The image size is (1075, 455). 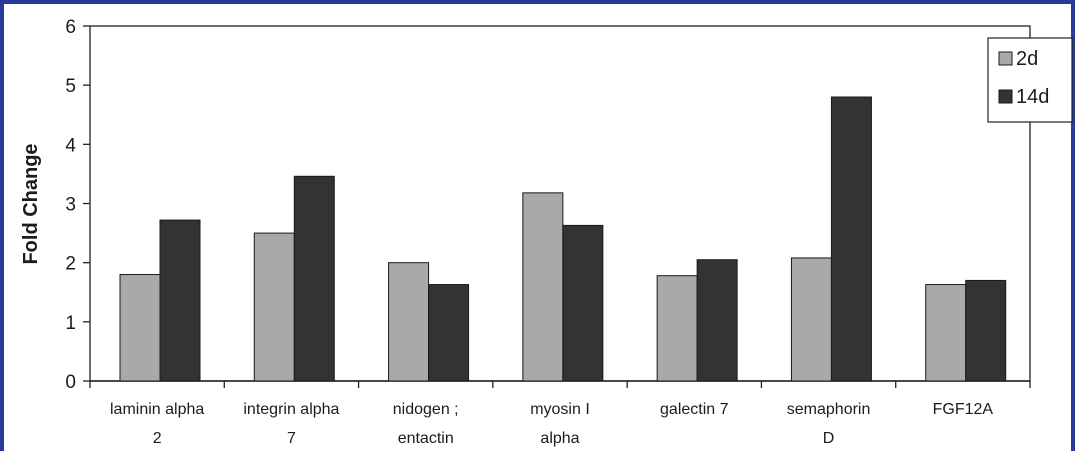 What do you see at coordinates (70, 205) in the screenshot?
I see `y-tick-label: 3` at bounding box center [70, 205].